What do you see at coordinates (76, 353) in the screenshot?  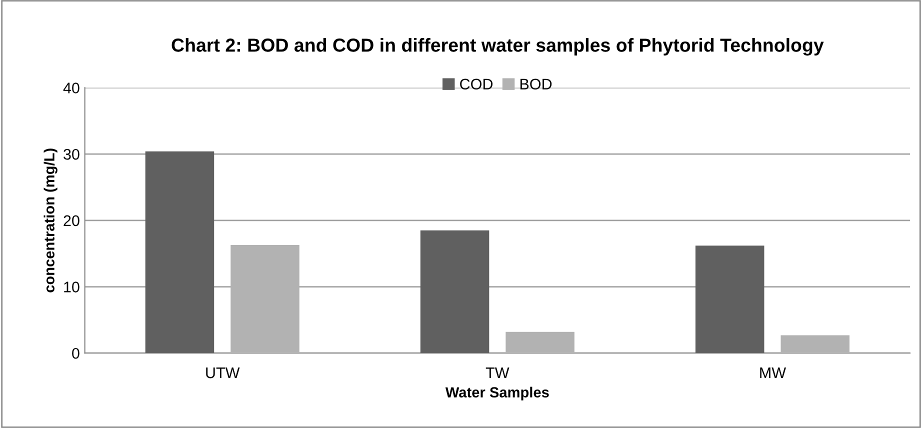 I see `y-tick-label: 0` at bounding box center [76, 353].